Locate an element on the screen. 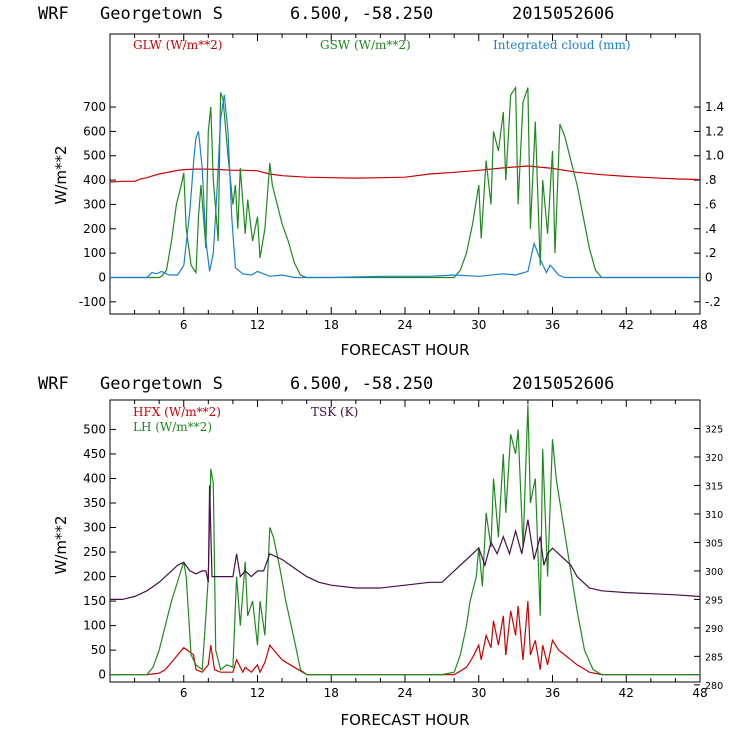 This screenshot has width=740, height=740. bottom-y2-tick-label: 285 is located at coordinates (714, 657).